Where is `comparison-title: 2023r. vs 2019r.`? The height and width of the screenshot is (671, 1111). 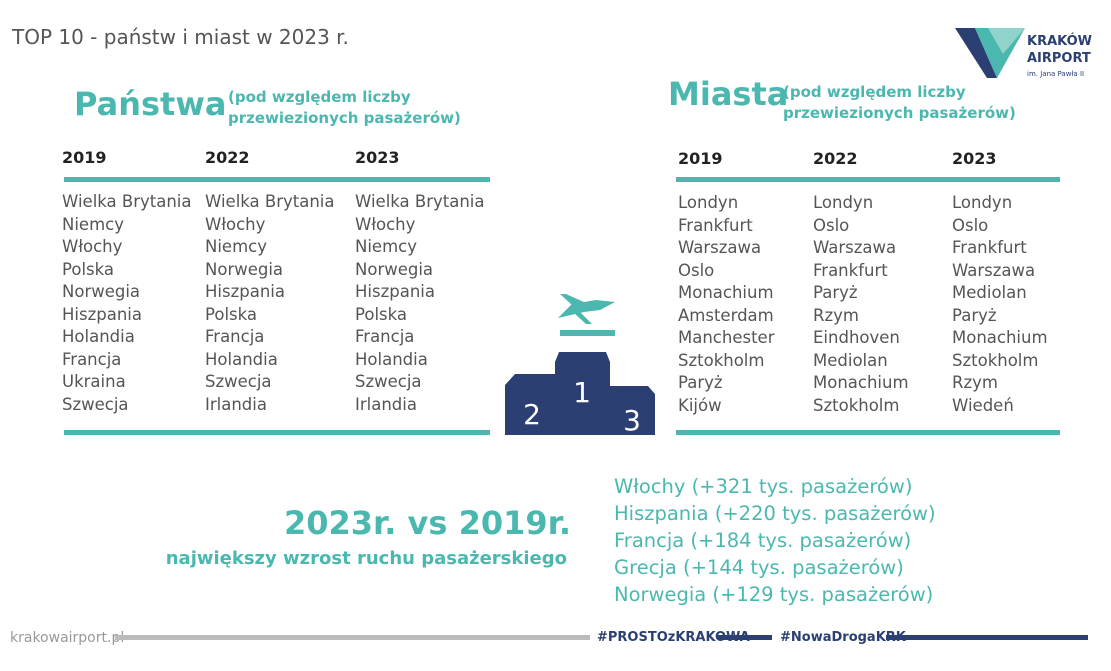
comparison-title: 2023r. vs 2019r. is located at coordinates (427, 523).